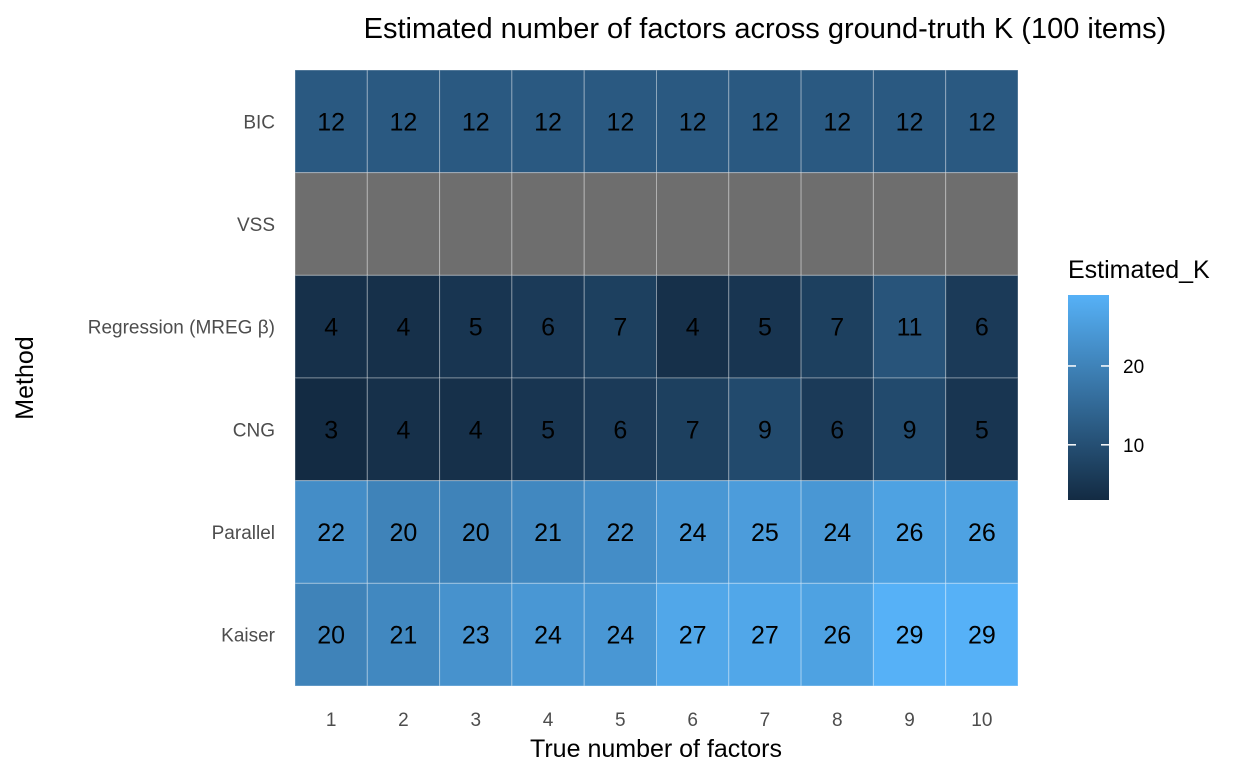 The image size is (1259, 778). What do you see at coordinates (476, 636) in the screenshot?
I see `cell-value-label: 23` at bounding box center [476, 636].